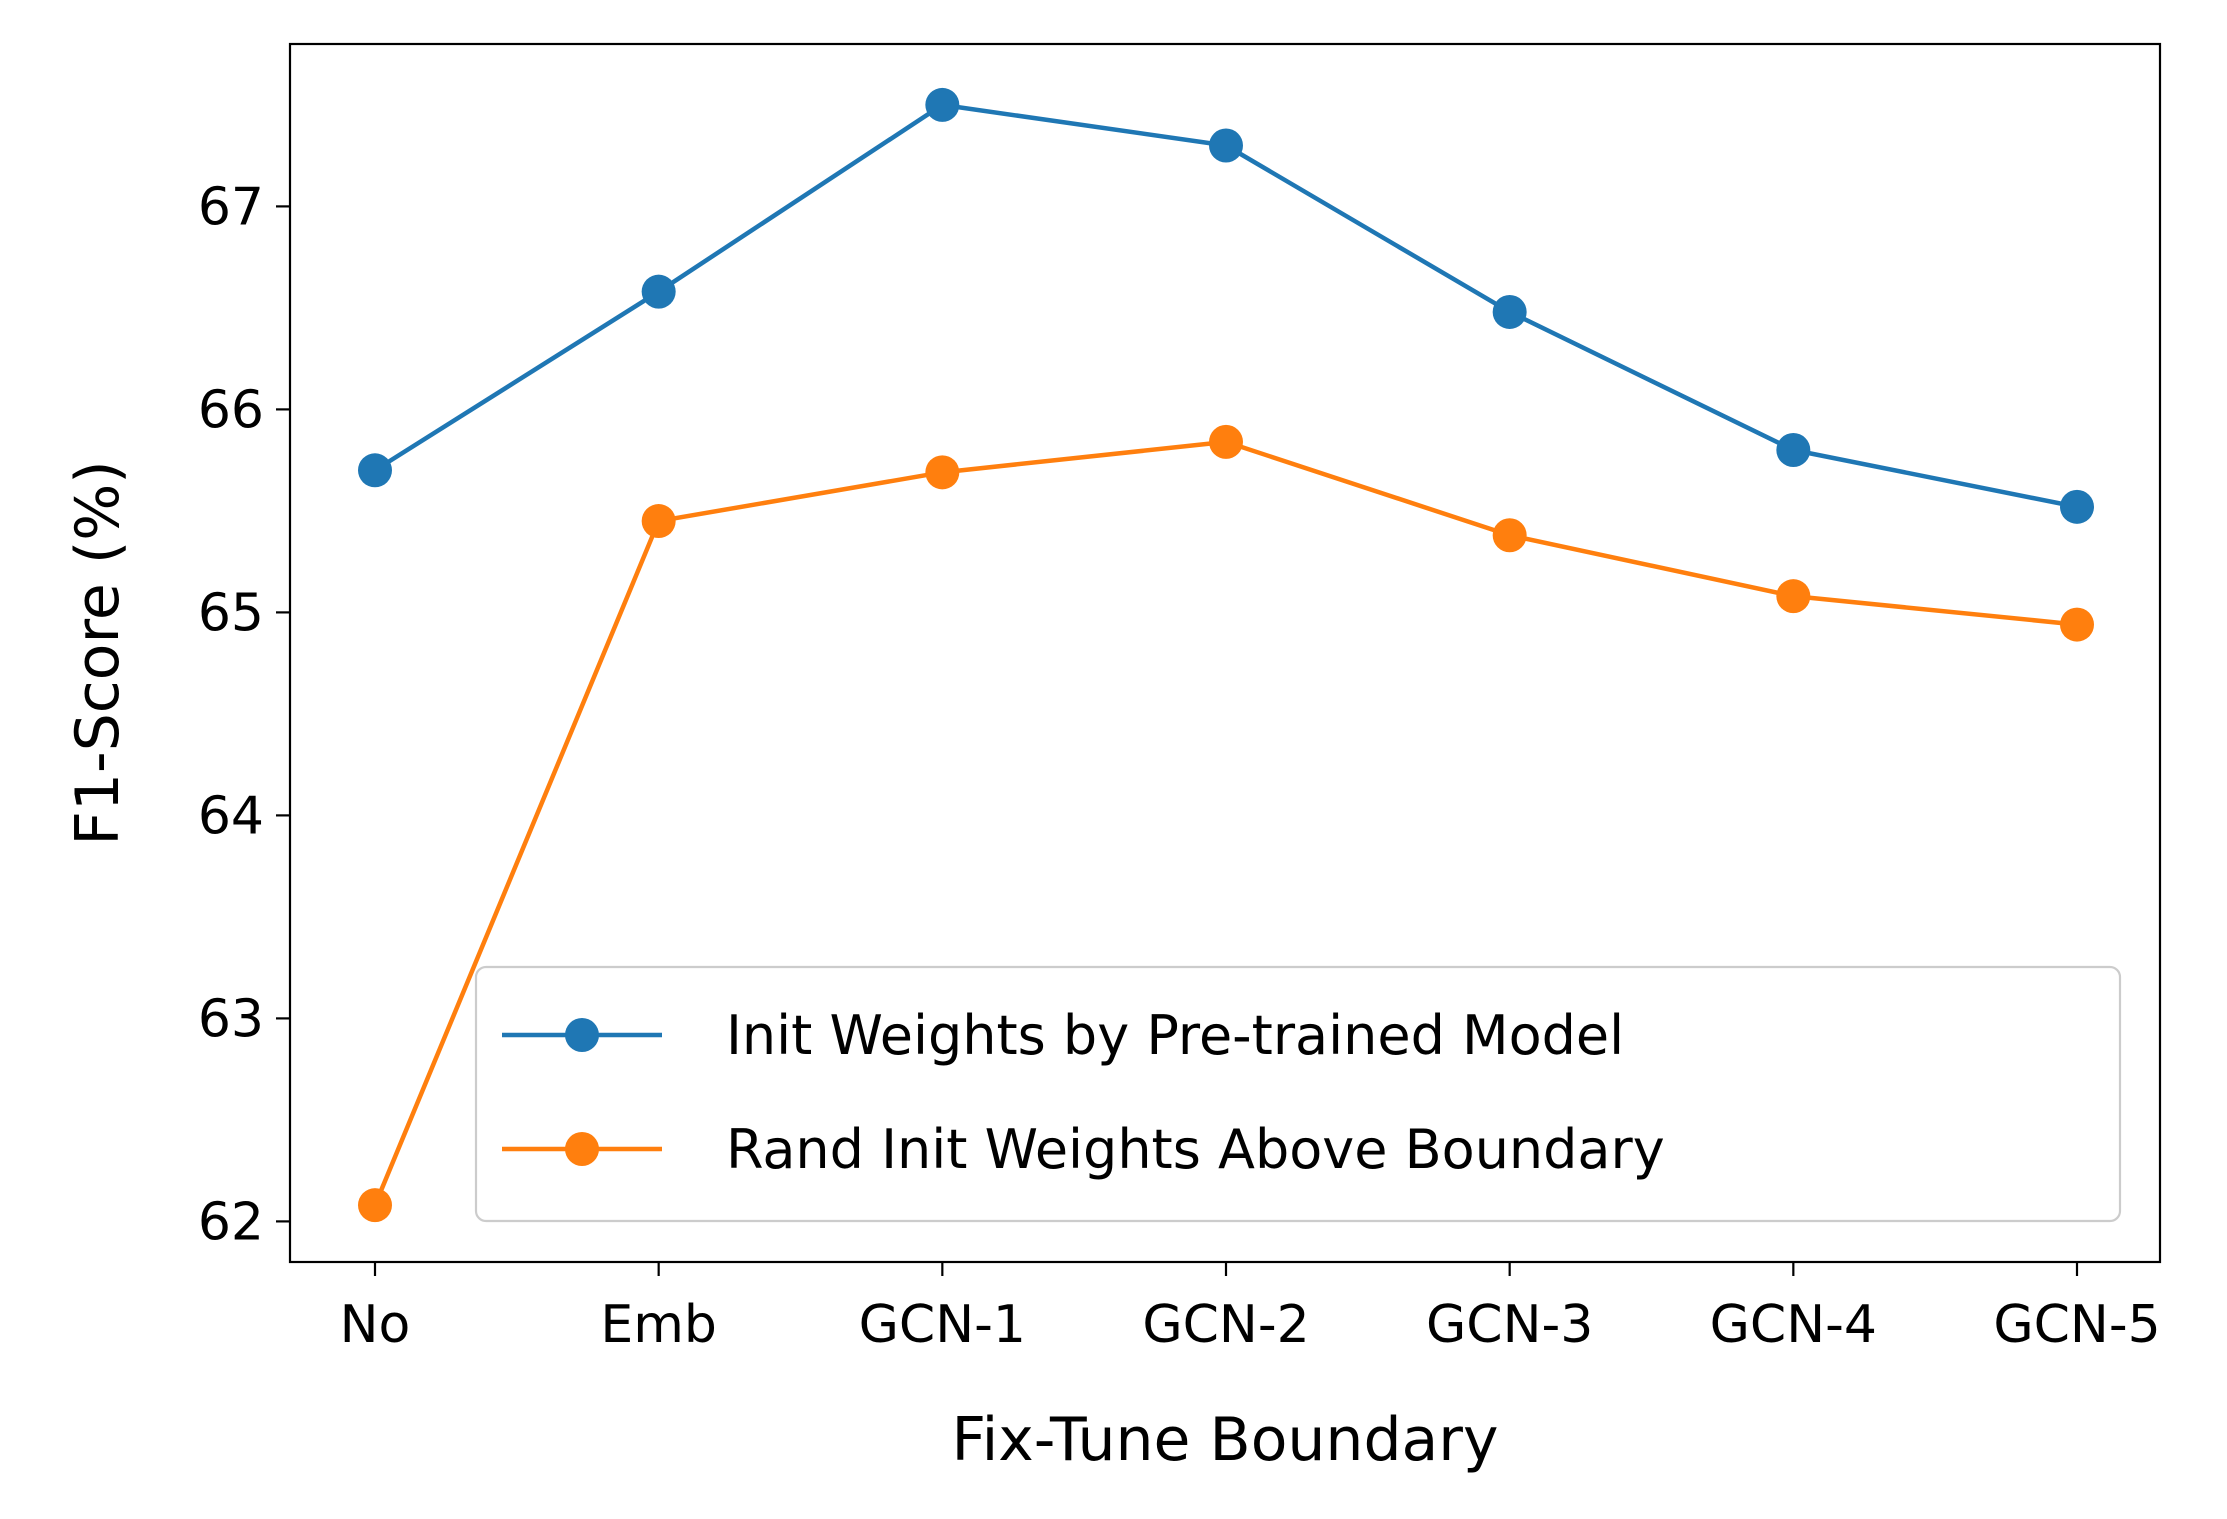 The image size is (2227, 1519). Describe the element at coordinates (231, 410) in the screenshot. I see `y-tick-label: 66` at that location.